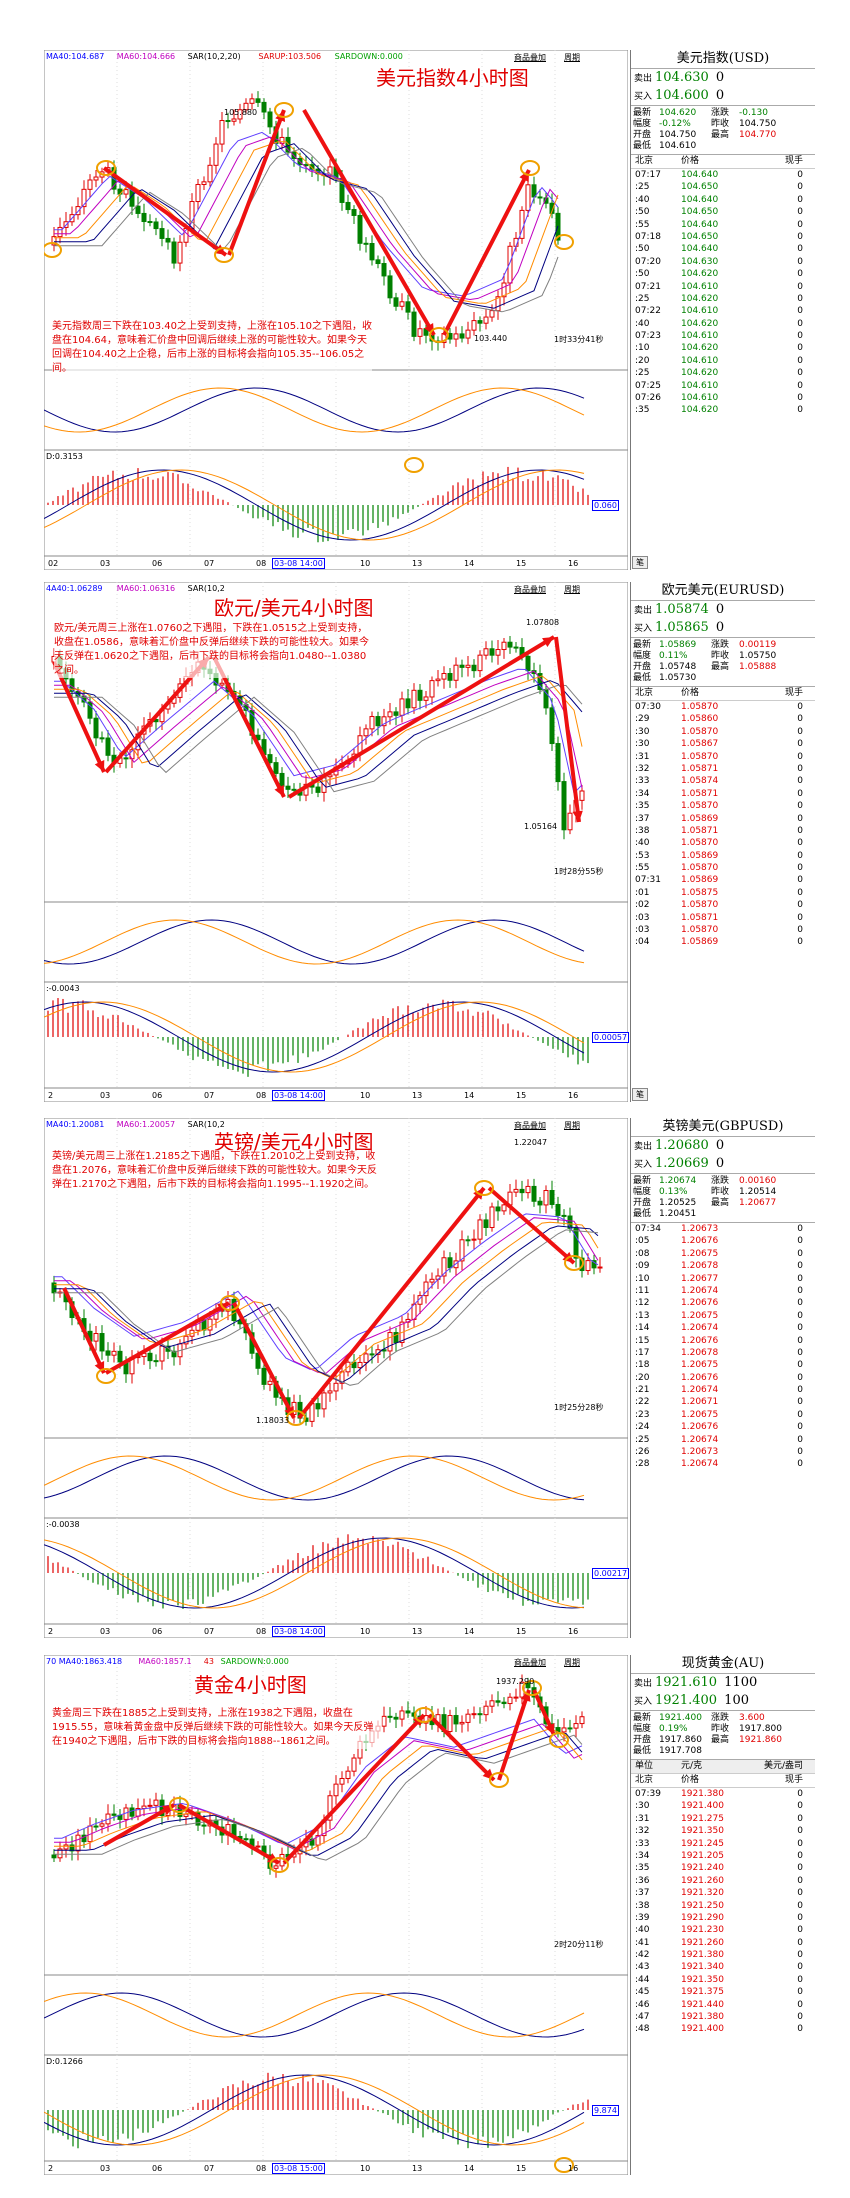 This screenshot has width=850, height=2198. Describe the element at coordinates (642, 830) in the screenshot. I see `tick-time: :38` at that location.